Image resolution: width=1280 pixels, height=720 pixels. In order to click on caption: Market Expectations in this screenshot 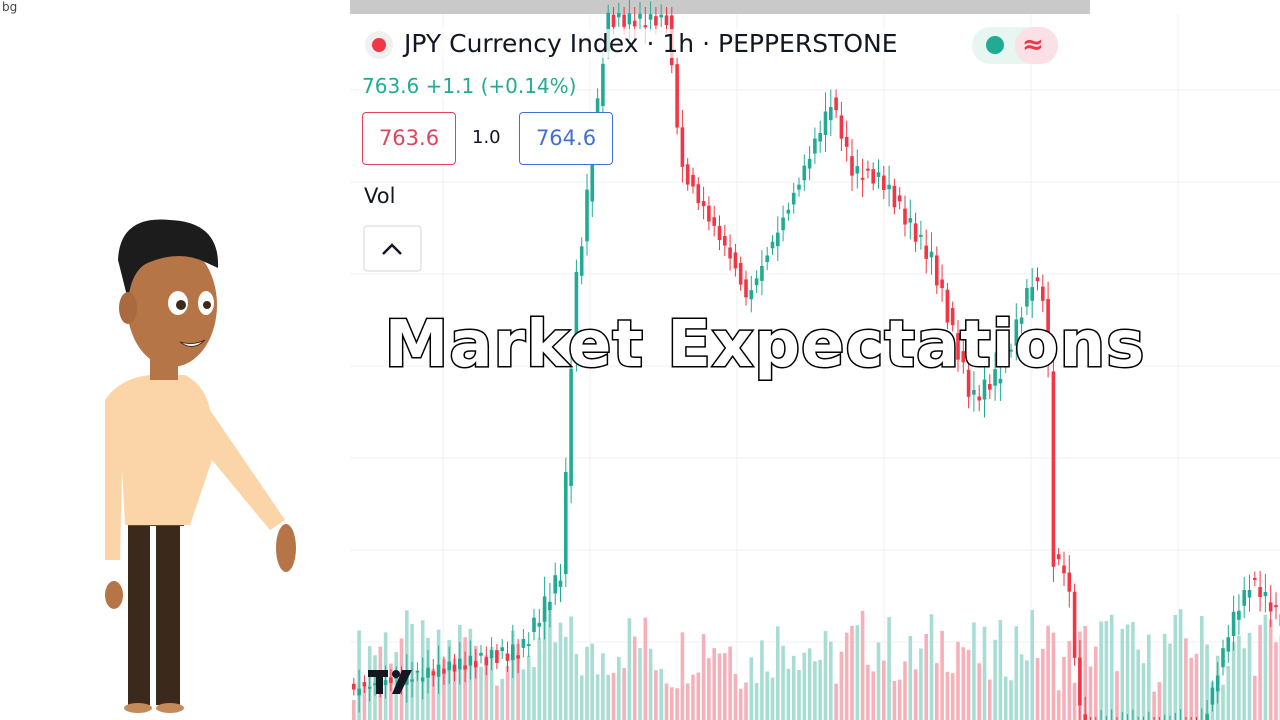, I will do `click(764, 345)`.